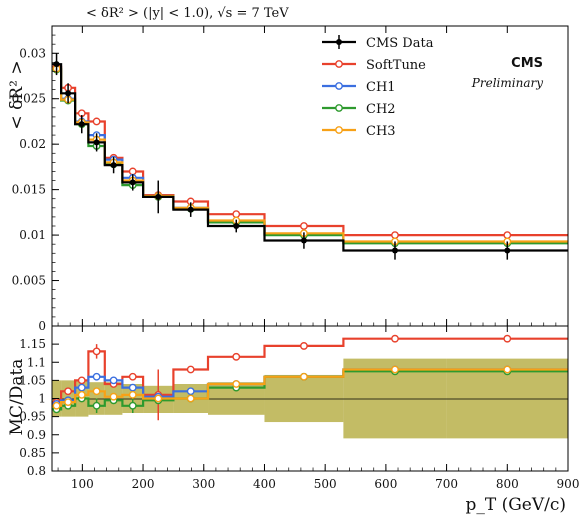 The width and height of the screenshot is (580, 520). What do you see at coordinates (36, 435) in the screenshot?
I see `ratio-y-tick-label: 0.9` at bounding box center [36, 435].